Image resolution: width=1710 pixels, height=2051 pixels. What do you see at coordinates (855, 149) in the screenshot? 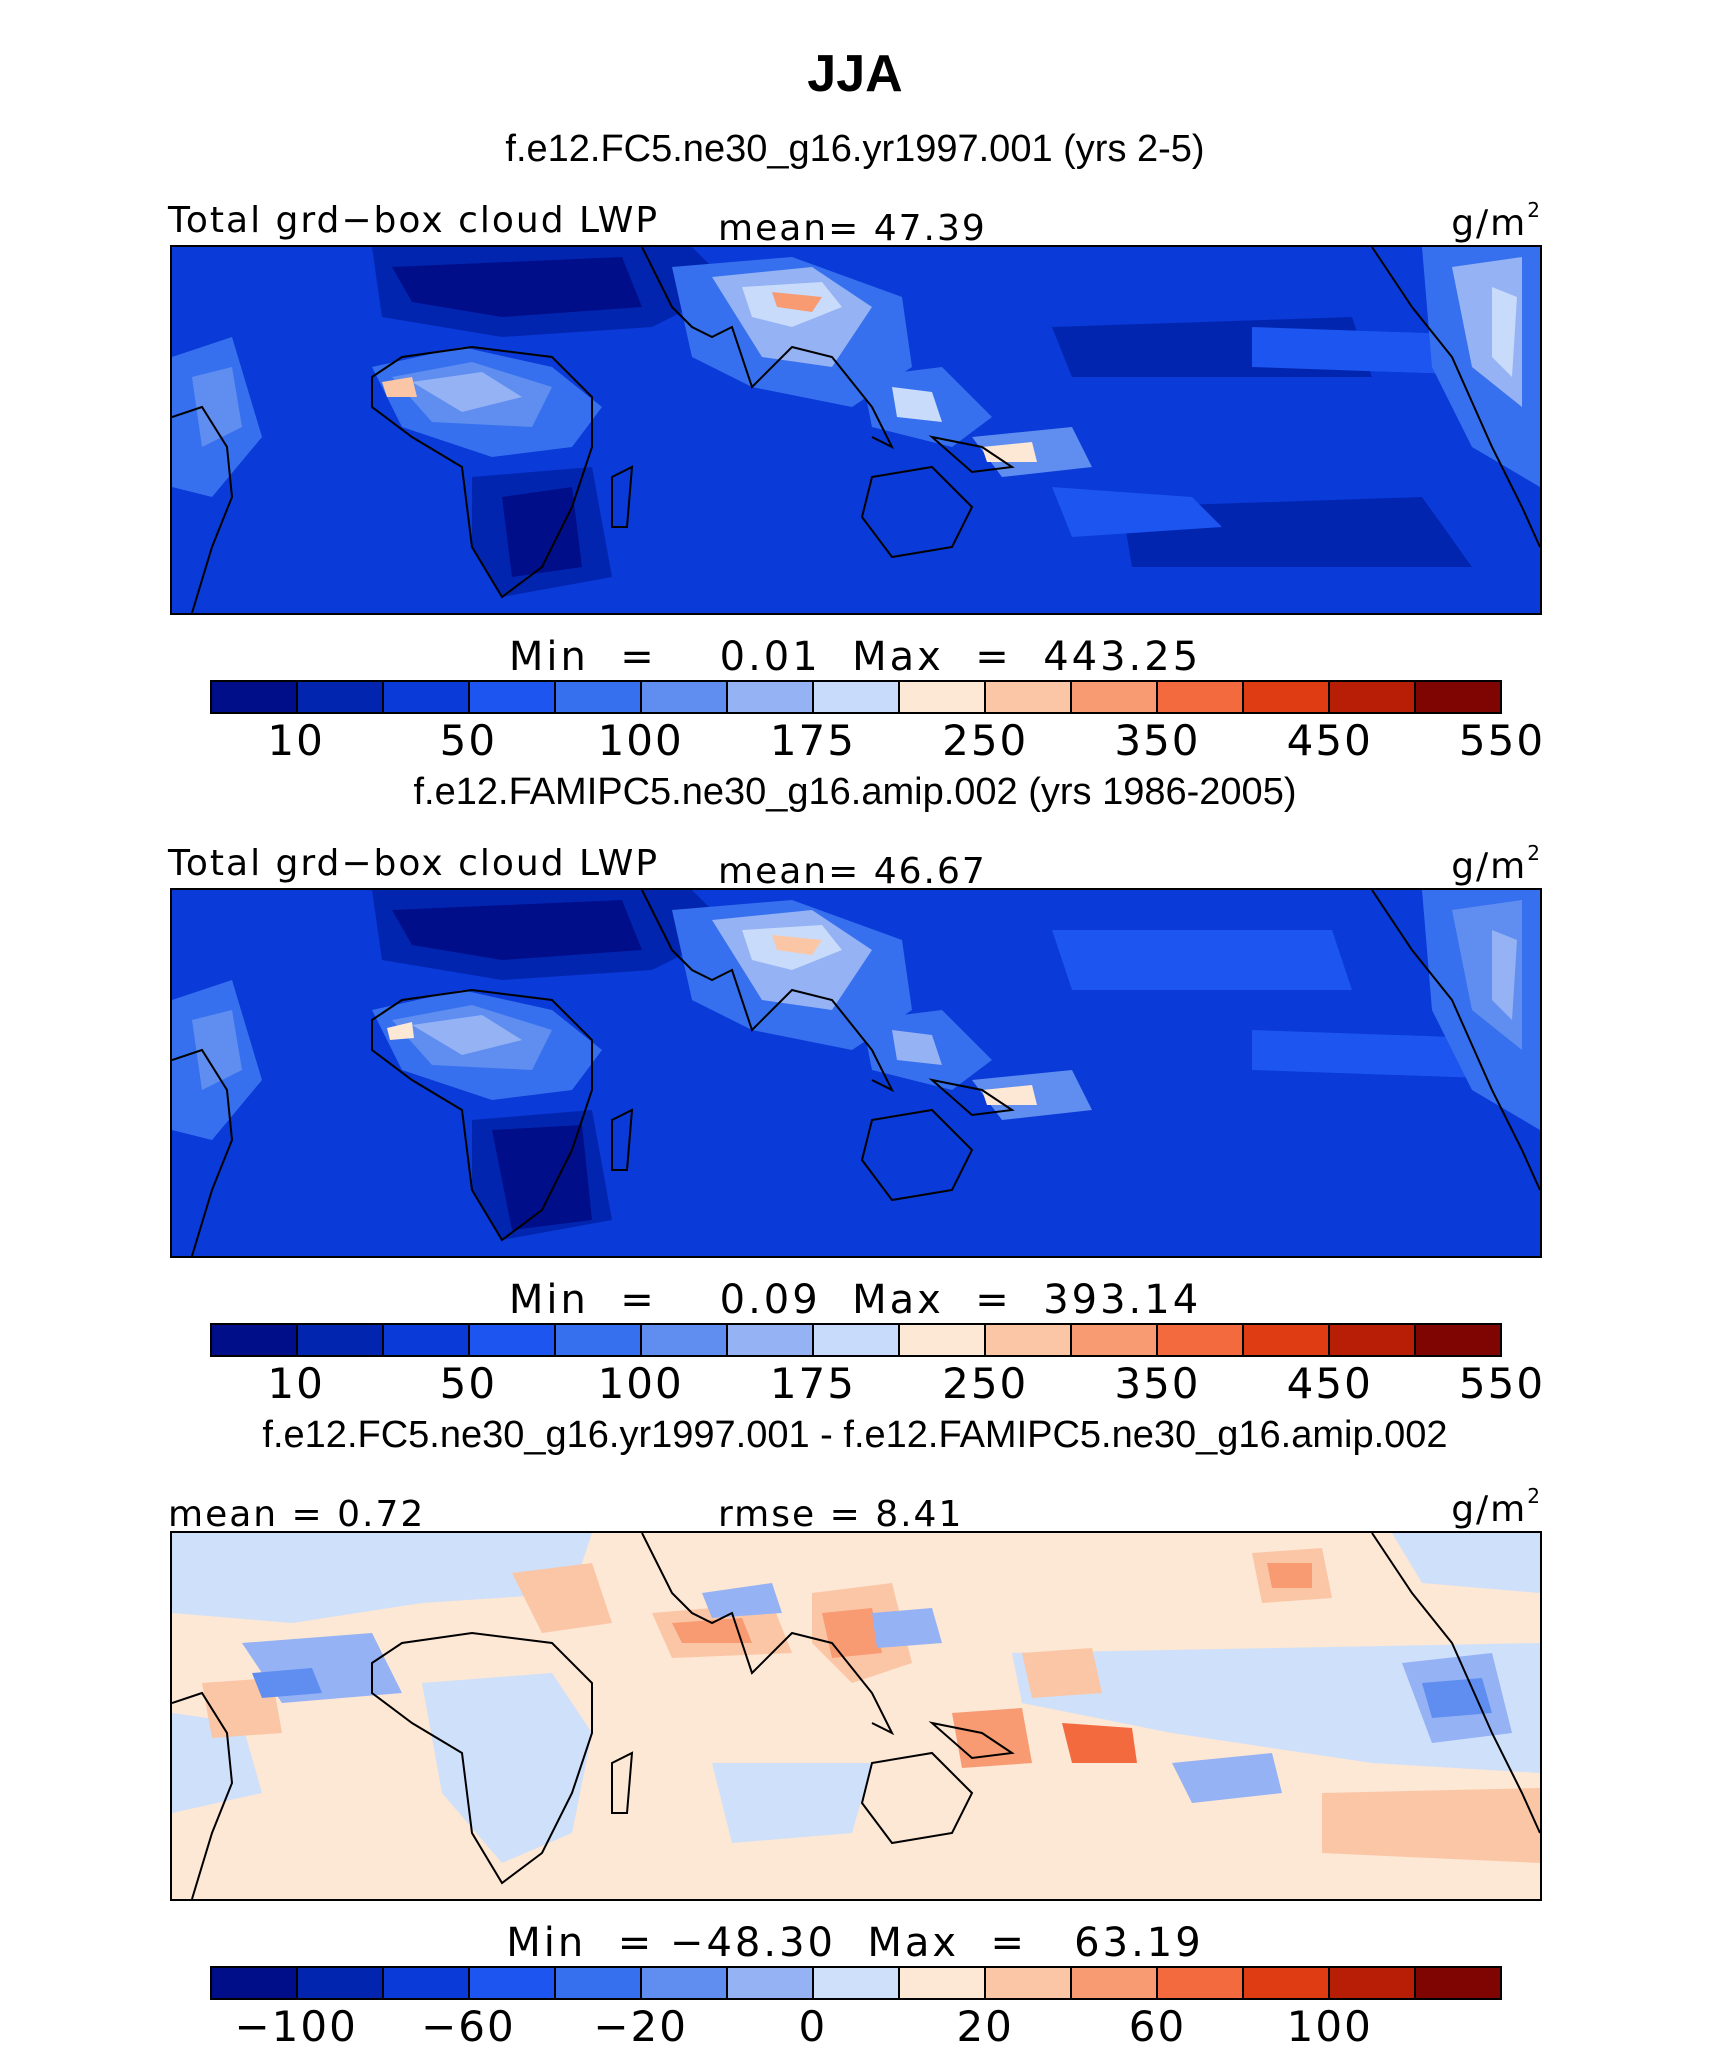
I see `panel-1-case-title: f.e12.FC5.ne30_g16.yr1997.001 (yrs 2-5)` at bounding box center [855, 149].